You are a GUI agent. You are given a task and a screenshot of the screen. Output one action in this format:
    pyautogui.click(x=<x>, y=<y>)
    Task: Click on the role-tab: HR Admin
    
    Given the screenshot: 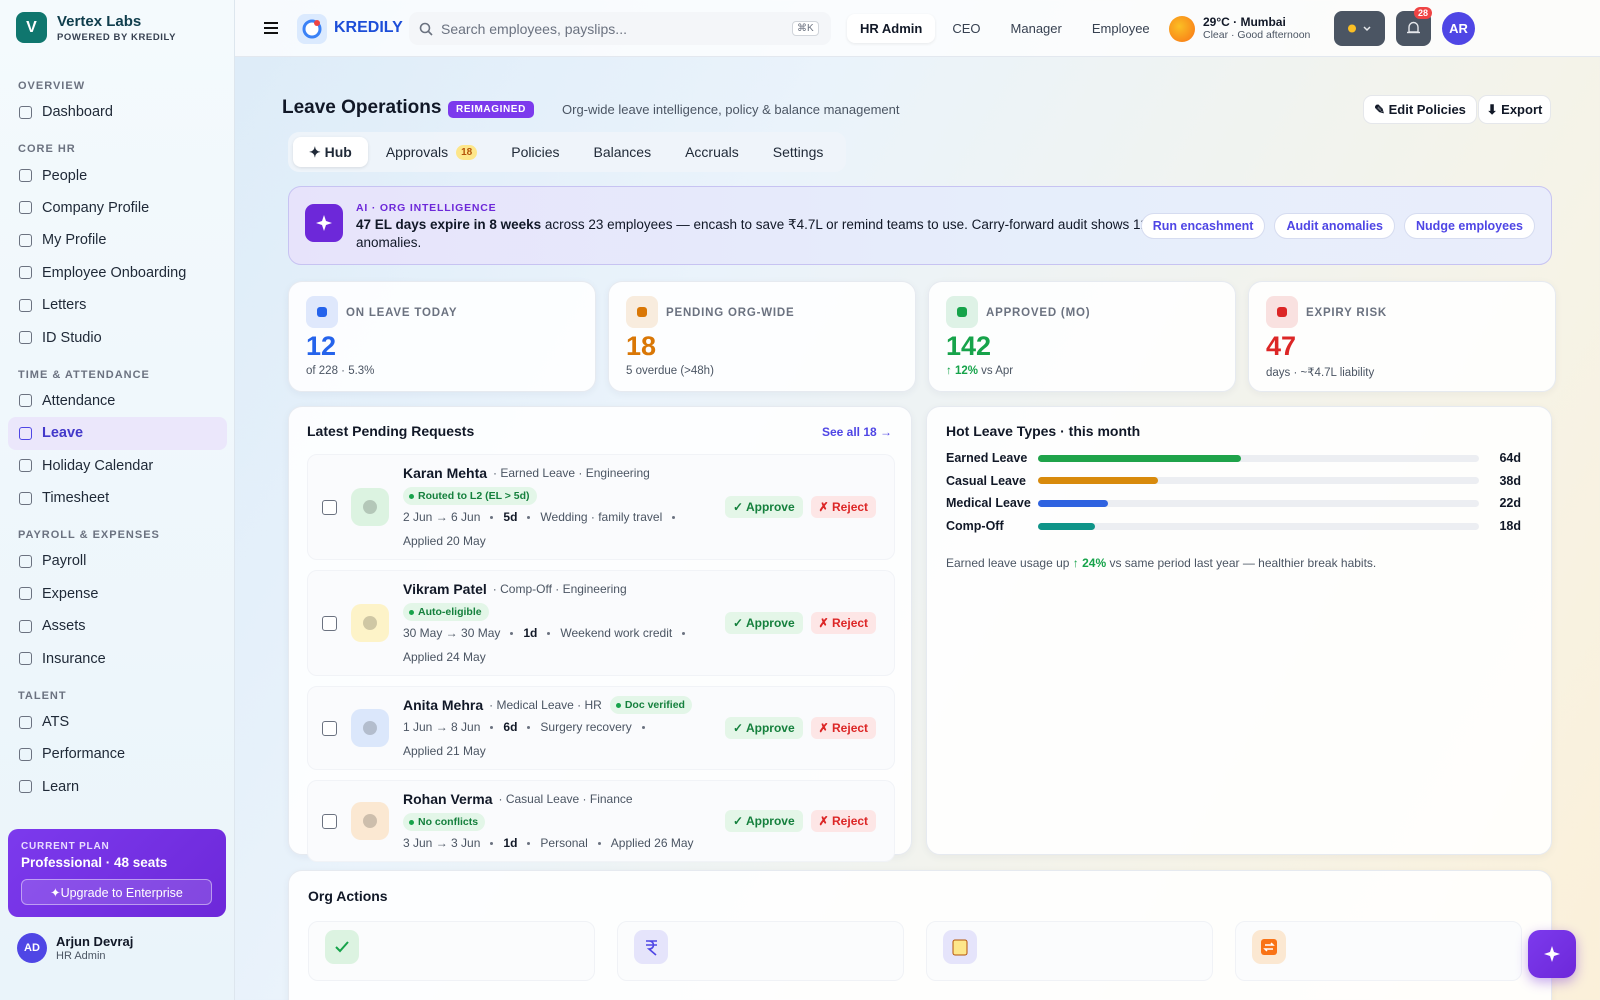 What is the action you would take?
    pyautogui.click(x=891, y=28)
    